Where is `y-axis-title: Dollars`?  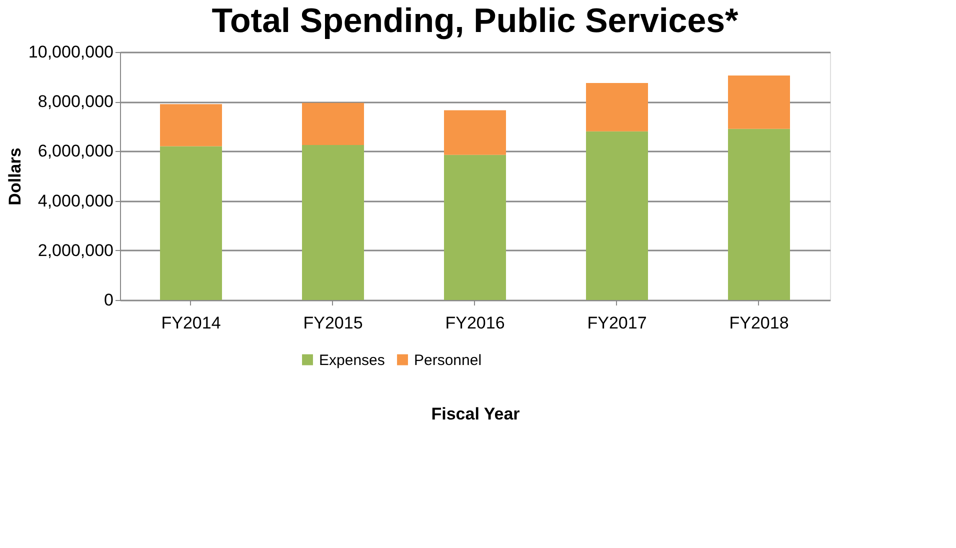 y-axis-title: Dollars is located at coordinates (14, 177).